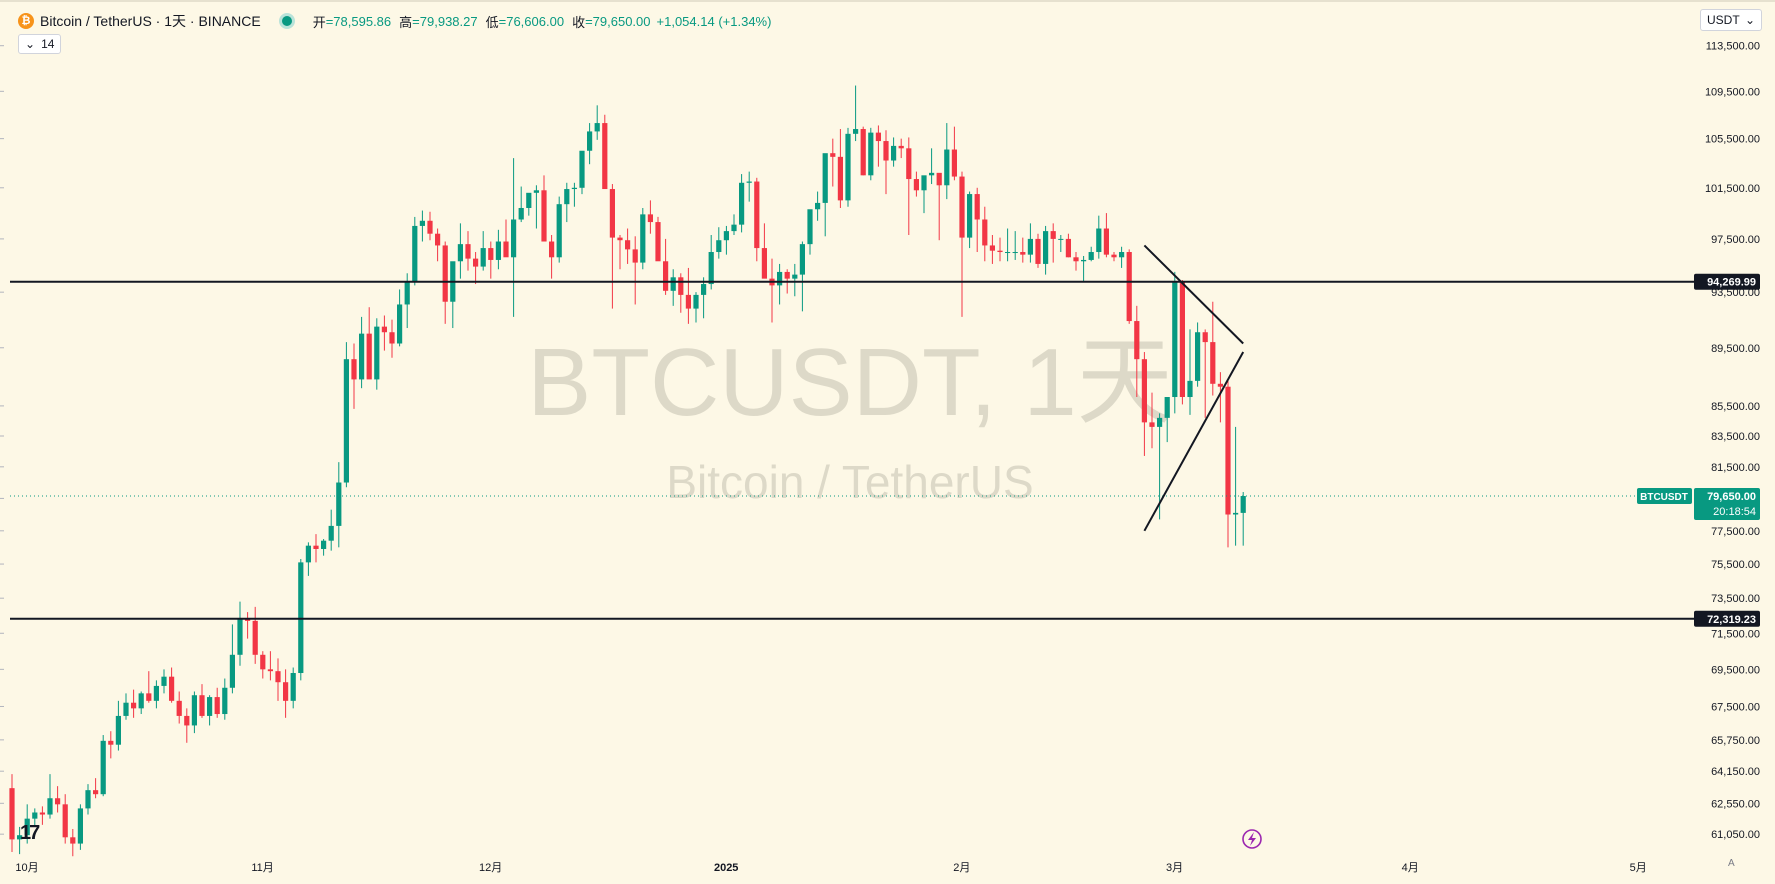  I want to click on auto-scale-button: A, so click(1731, 863).